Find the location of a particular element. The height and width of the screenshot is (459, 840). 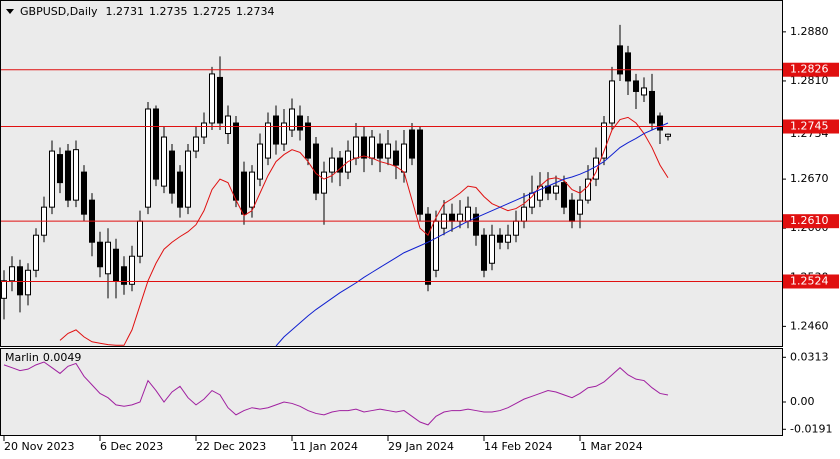

last-close: 1.2734 is located at coordinates (255, 11).